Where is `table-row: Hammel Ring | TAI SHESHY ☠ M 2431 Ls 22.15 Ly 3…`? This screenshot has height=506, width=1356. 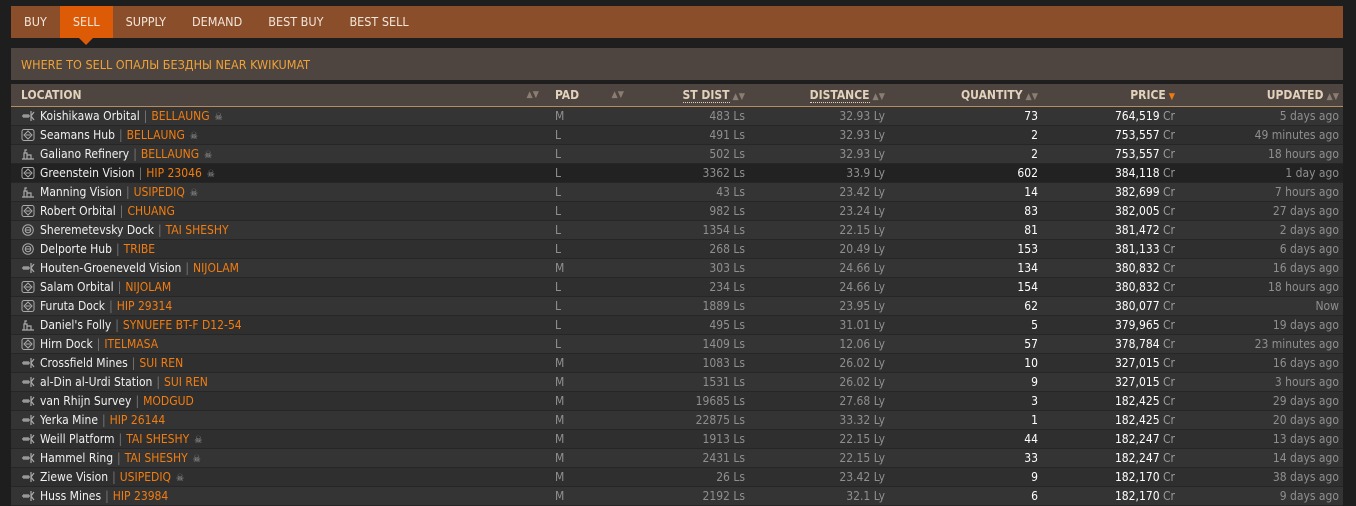
table-row: Hammel Ring | TAI SHESHY ☠ M 2431 Ls 22.15 Ly 3… is located at coordinates (677, 458).